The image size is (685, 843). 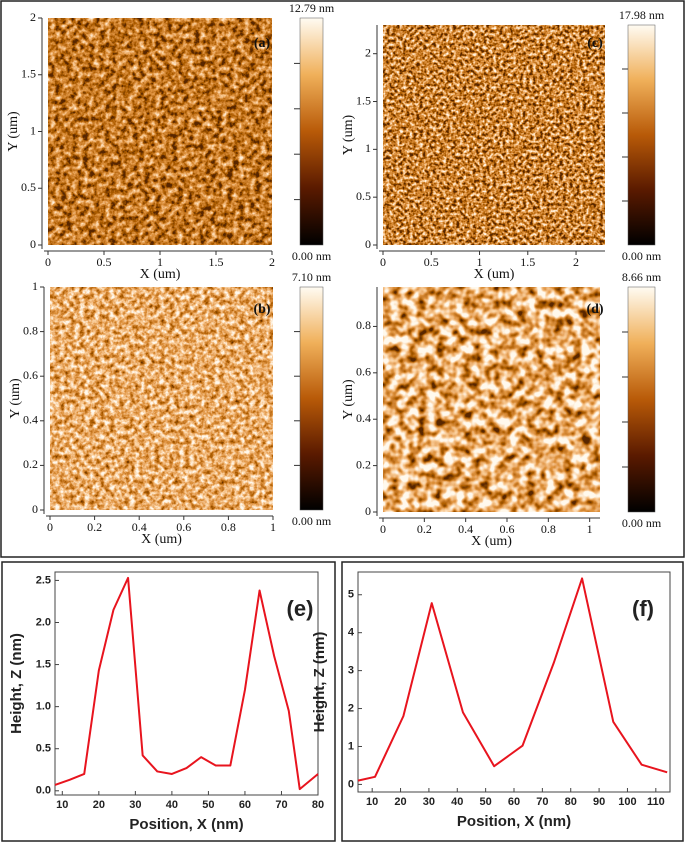 I want to click on x-axis-label: Position, X (nm), so click(x=514, y=821).